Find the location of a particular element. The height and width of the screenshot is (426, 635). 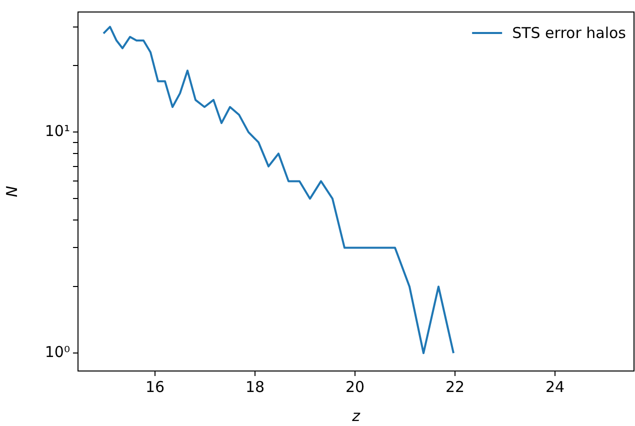

x-tick-label: 24 is located at coordinates (555, 387).